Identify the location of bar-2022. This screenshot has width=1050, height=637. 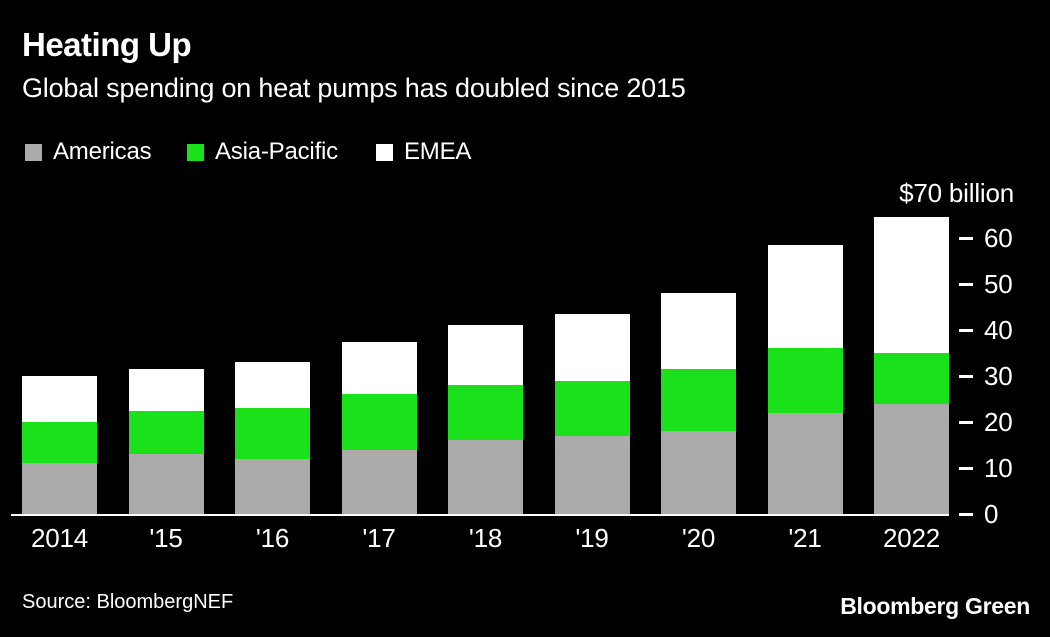
(911, 365).